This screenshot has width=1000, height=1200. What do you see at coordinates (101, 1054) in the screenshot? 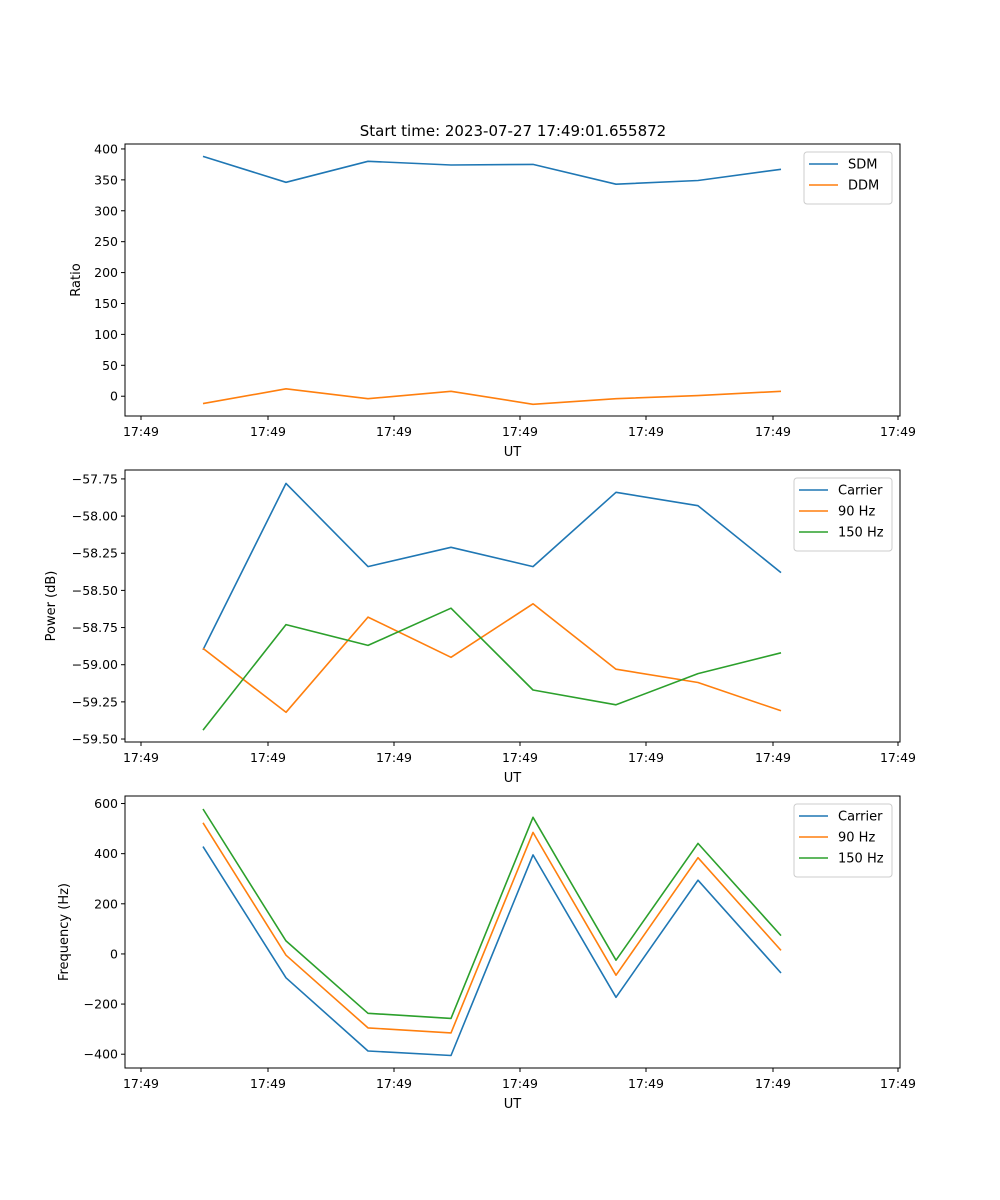
I see `y-tick-label: −400` at bounding box center [101, 1054].